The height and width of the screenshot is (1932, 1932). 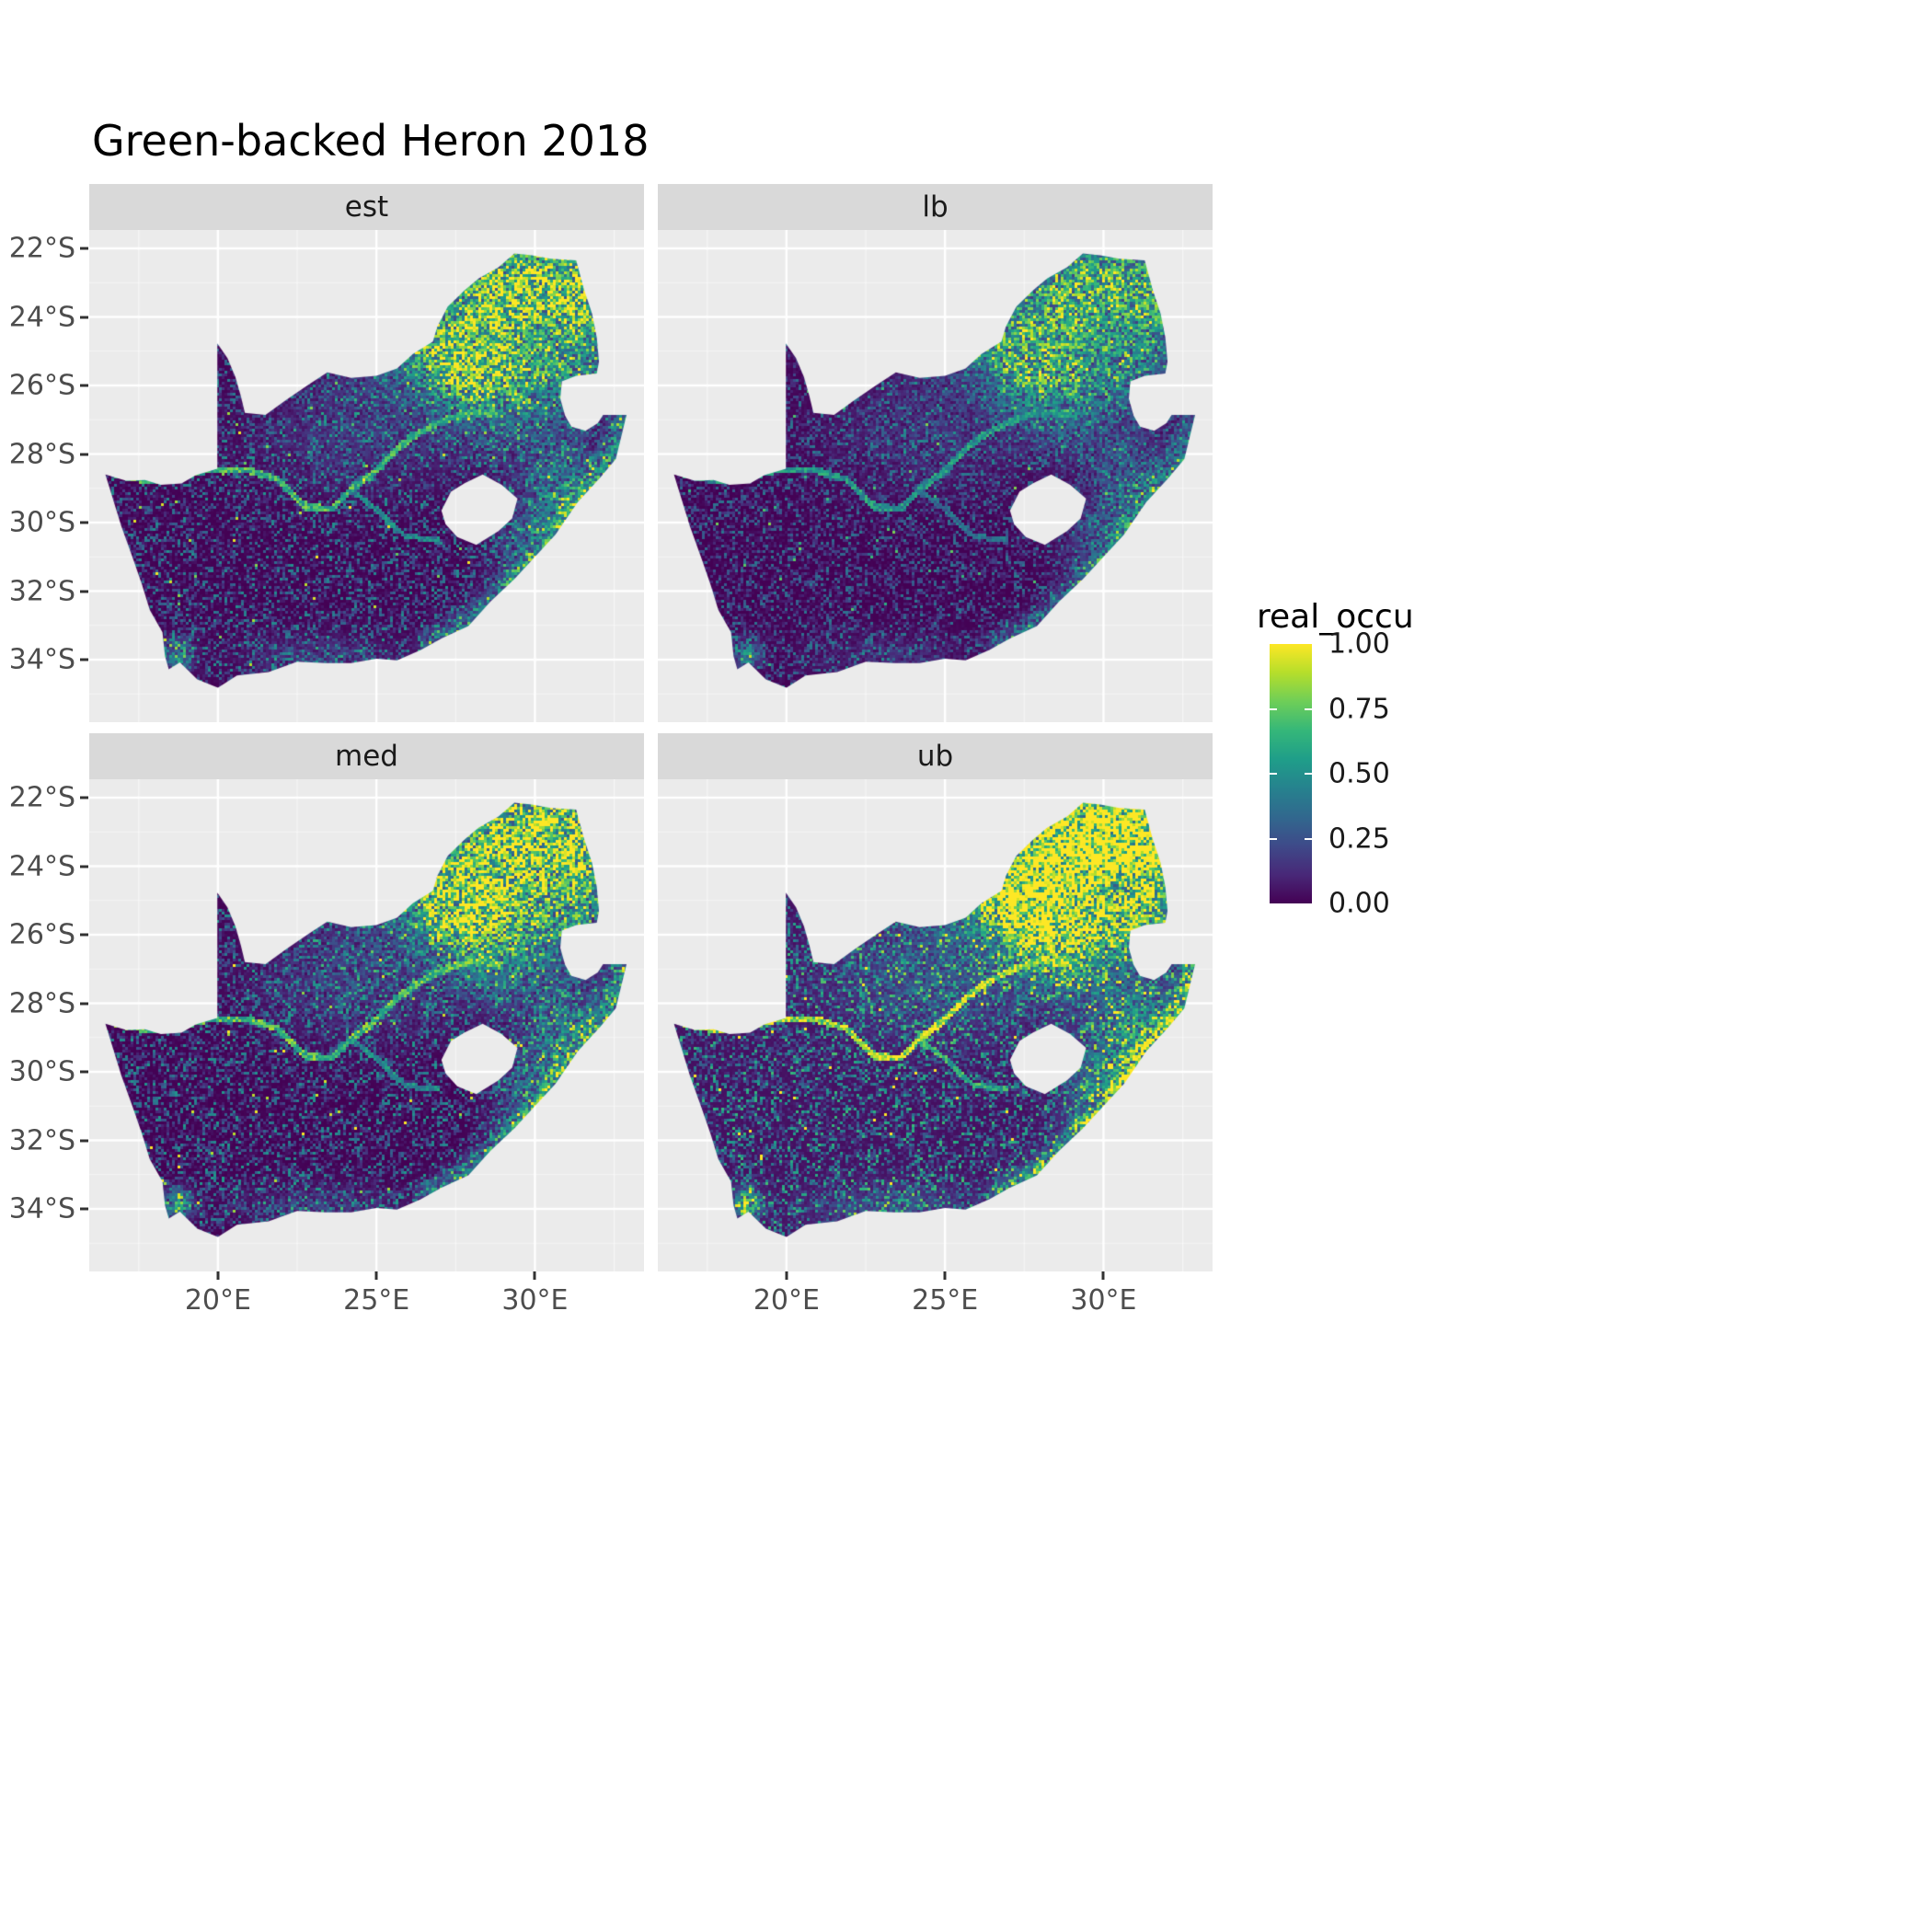 I want to click on facet-strip-lb: lb, so click(x=935, y=207).